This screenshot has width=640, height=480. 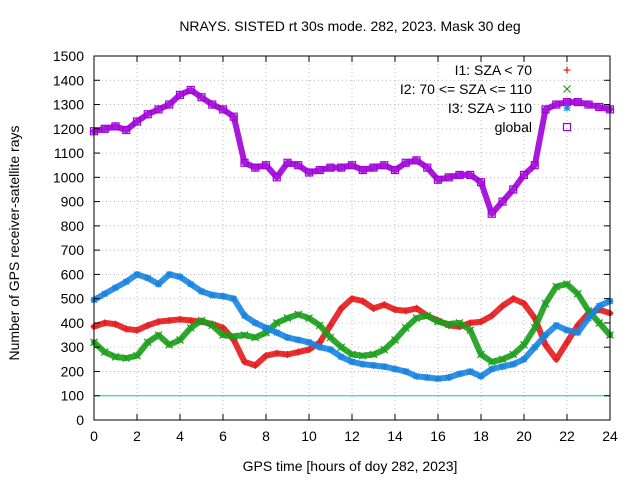 What do you see at coordinates (73, 299) in the screenshot?
I see `y-tick-label: 500` at bounding box center [73, 299].